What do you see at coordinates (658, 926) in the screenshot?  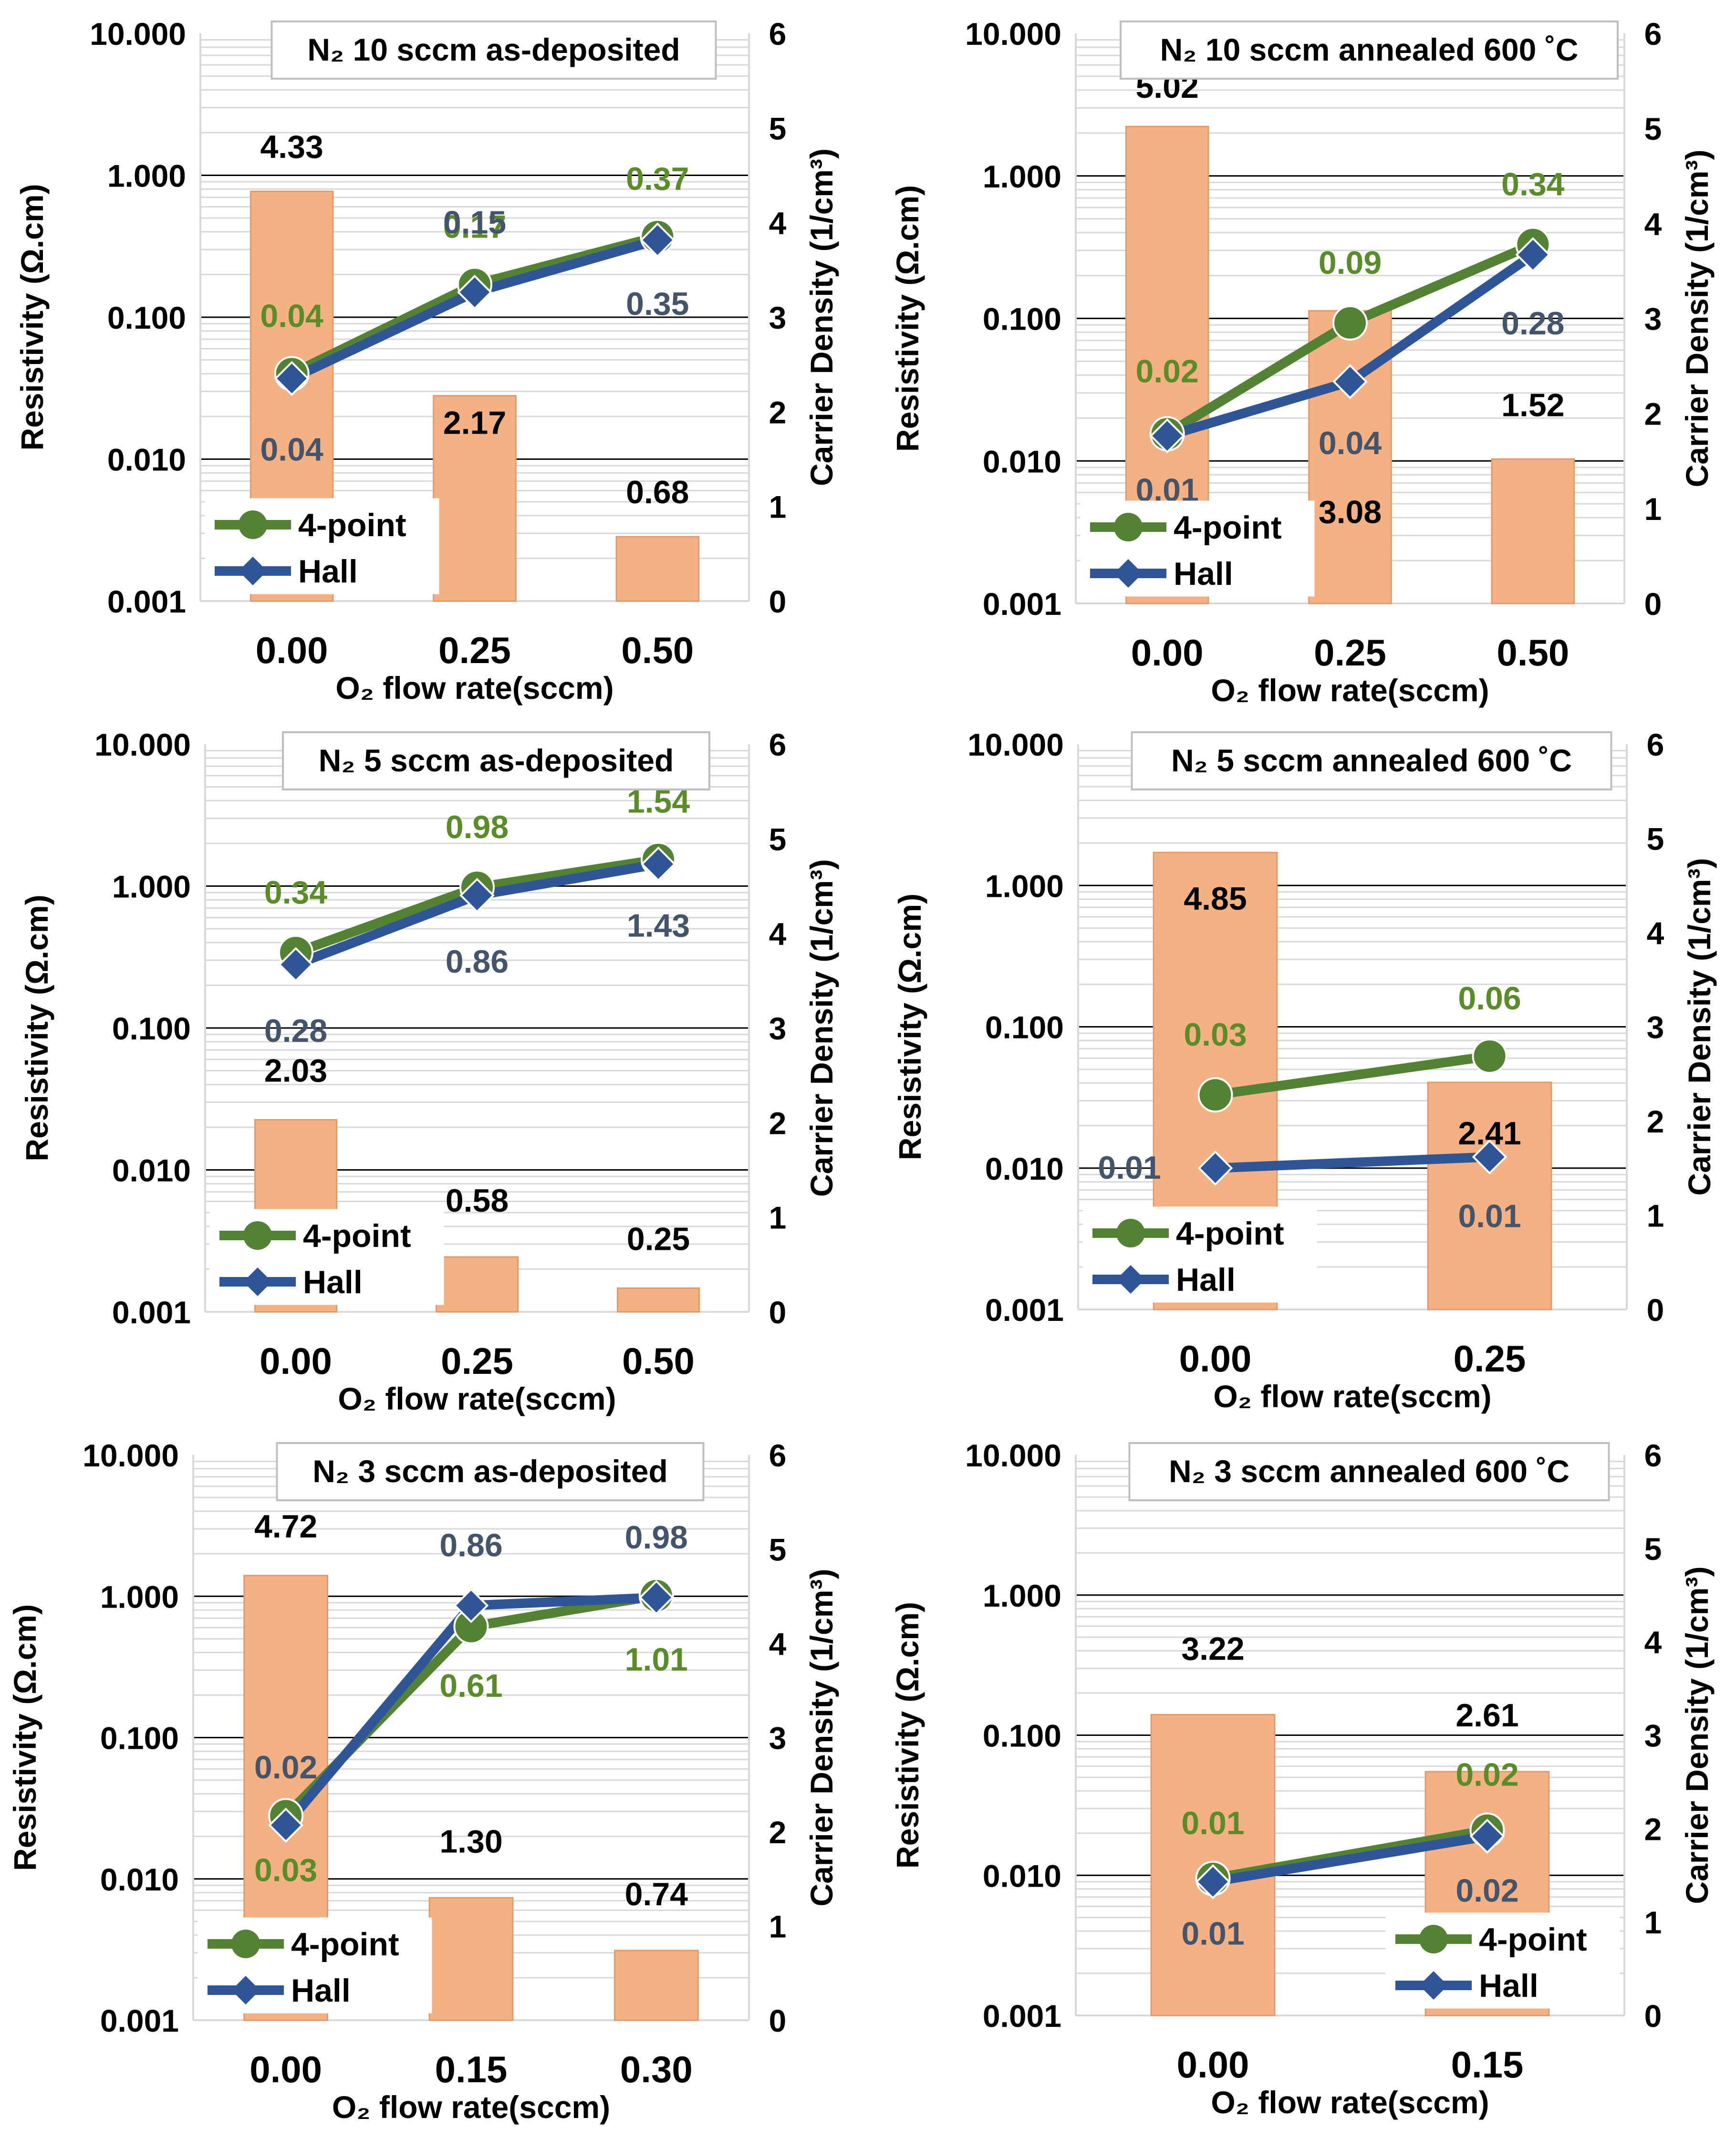 I see `hall-data-label: 1.43` at bounding box center [658, 926].